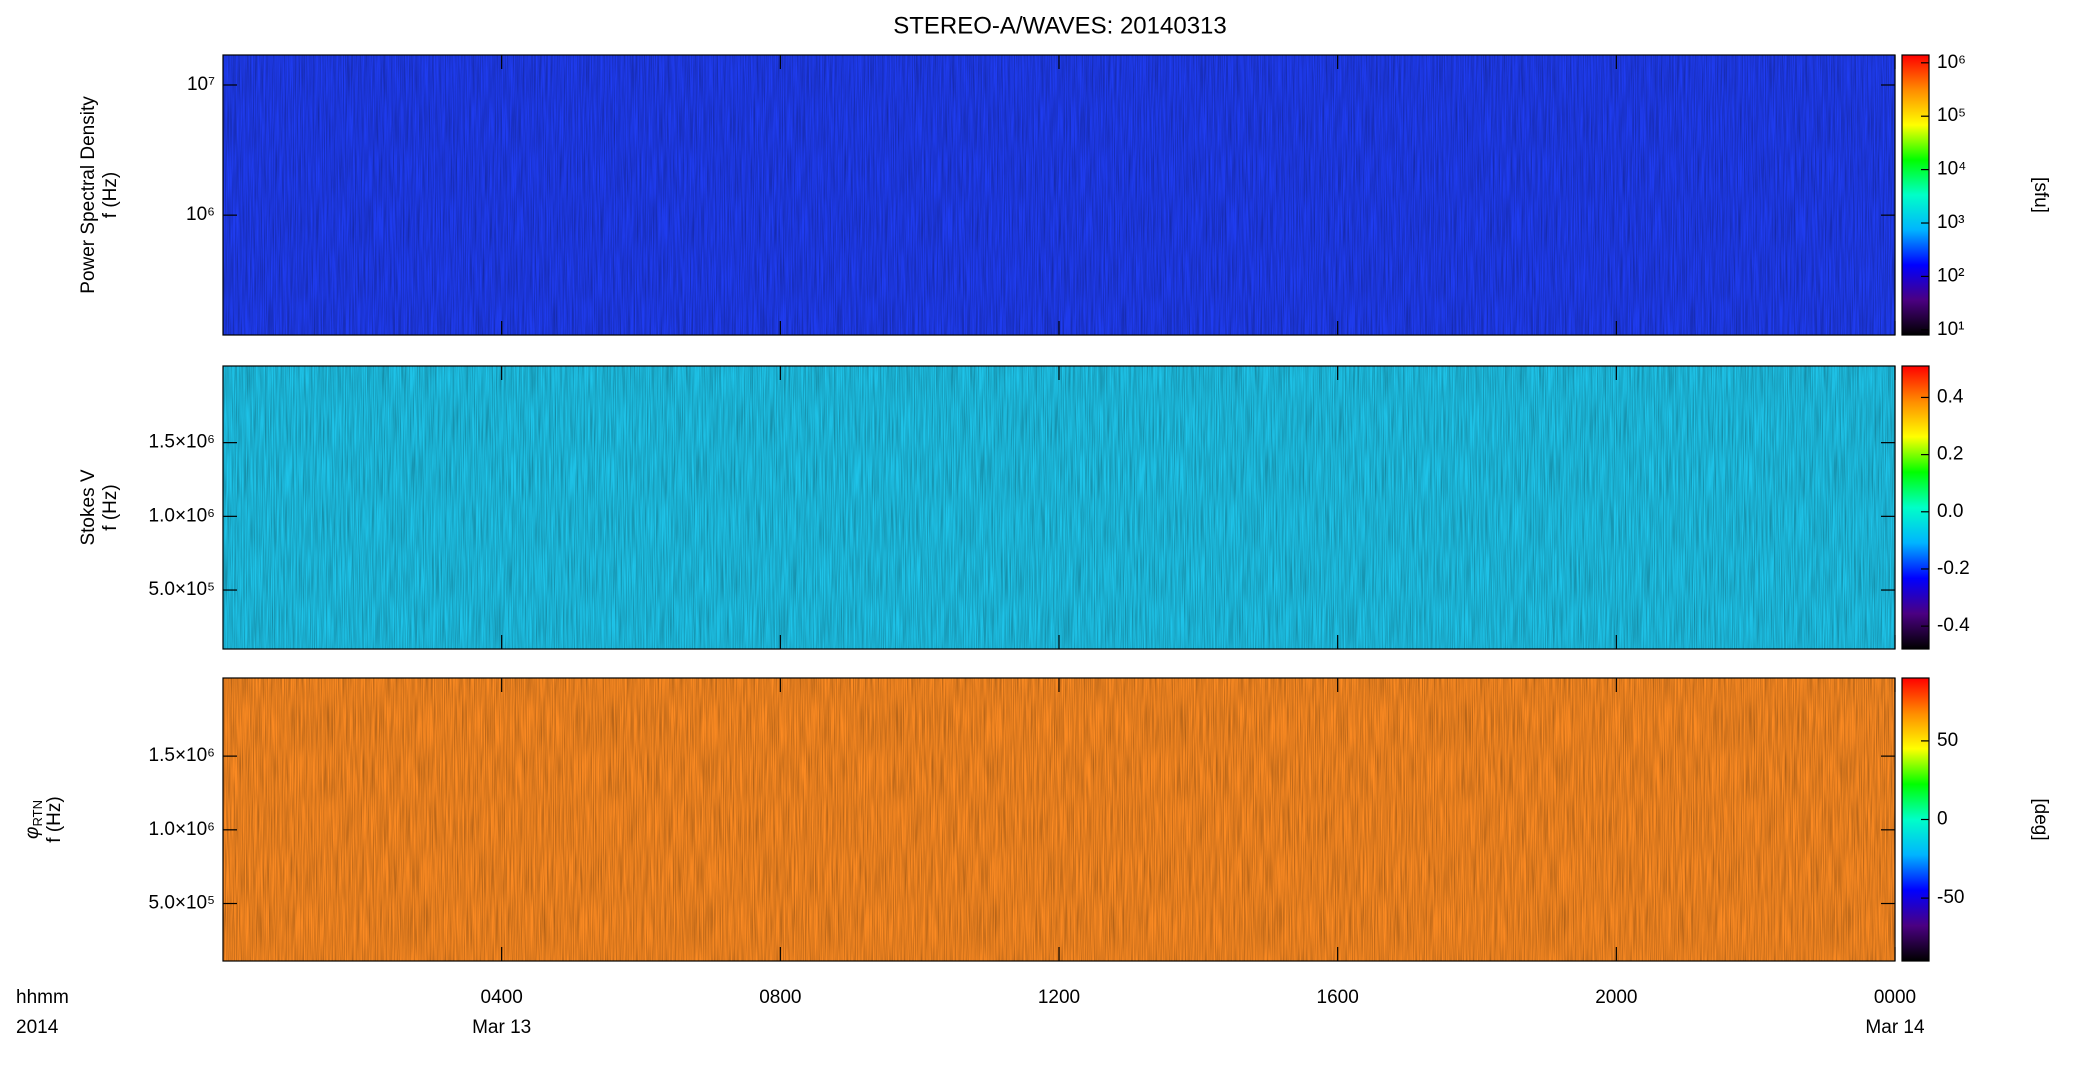 This screenshot has width=2096, height=1080. Describe the element at coordinates (88, 195) in the screenshot. I see `y-label-line: Power Spectral Density` at that location.